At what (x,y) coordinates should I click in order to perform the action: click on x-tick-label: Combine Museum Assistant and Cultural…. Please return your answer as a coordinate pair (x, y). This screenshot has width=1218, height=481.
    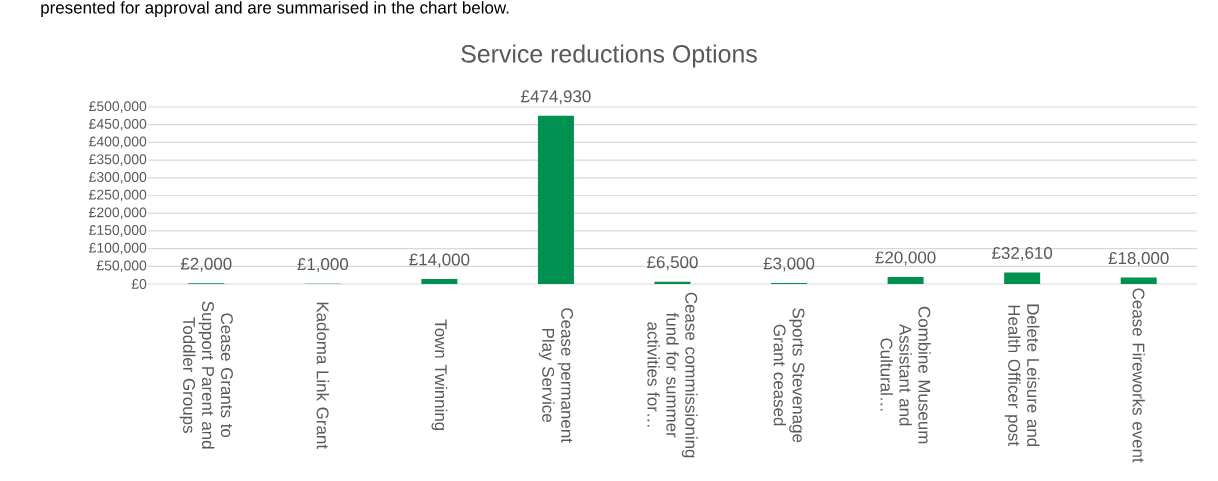
    Looking at the image, I should click on (905, 375).